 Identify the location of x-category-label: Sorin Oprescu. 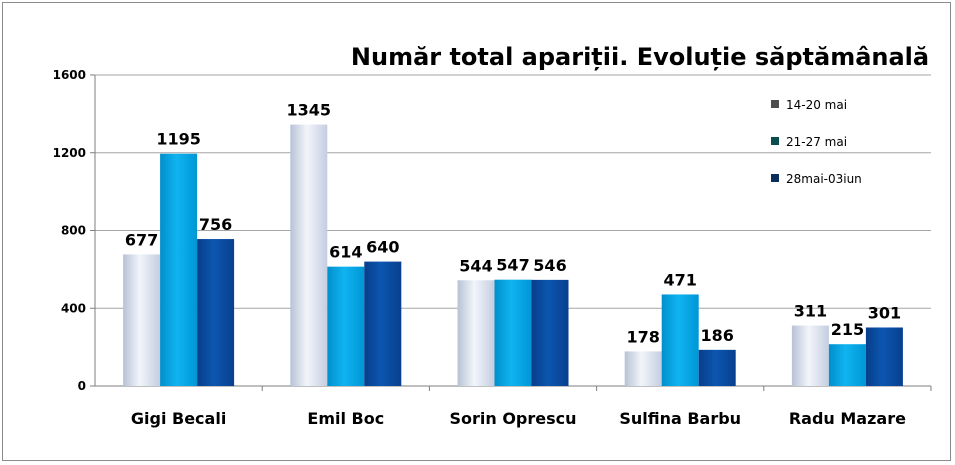
(512, 418).